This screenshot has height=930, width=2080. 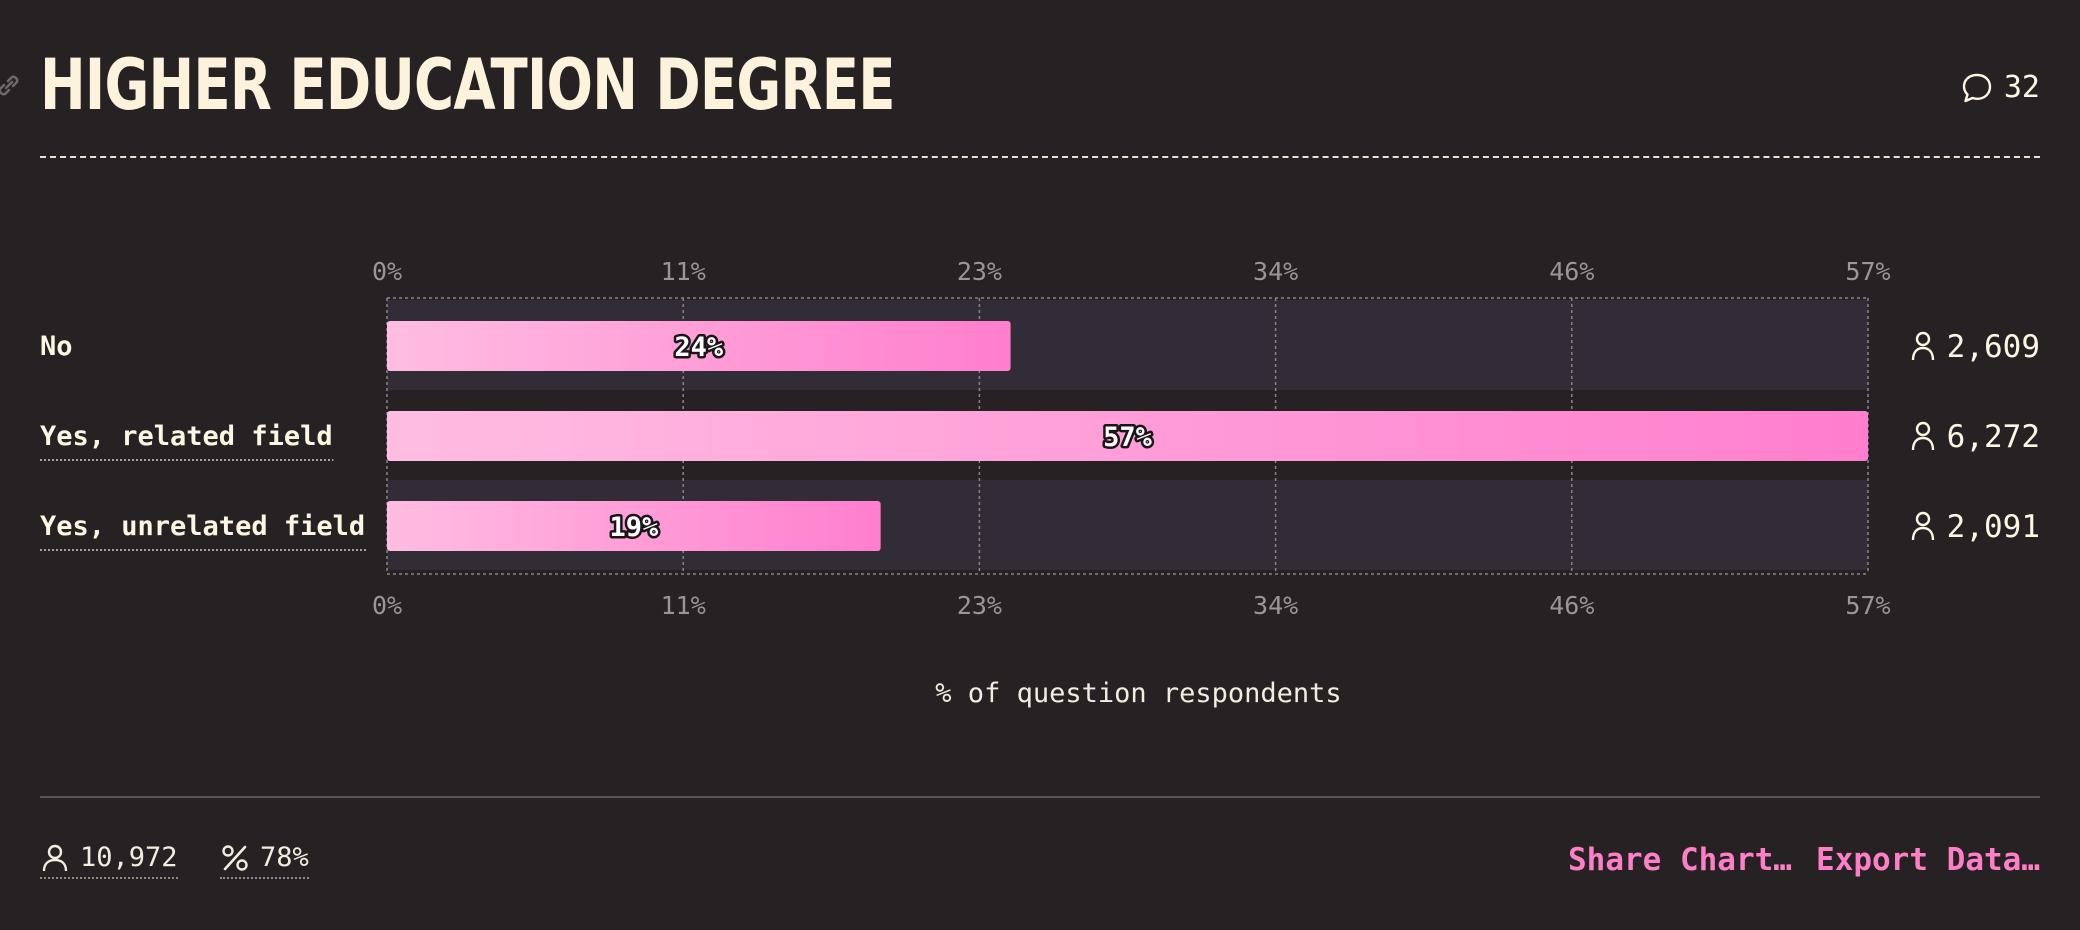 I want to click on link-icon, so click(x=11, y=86).